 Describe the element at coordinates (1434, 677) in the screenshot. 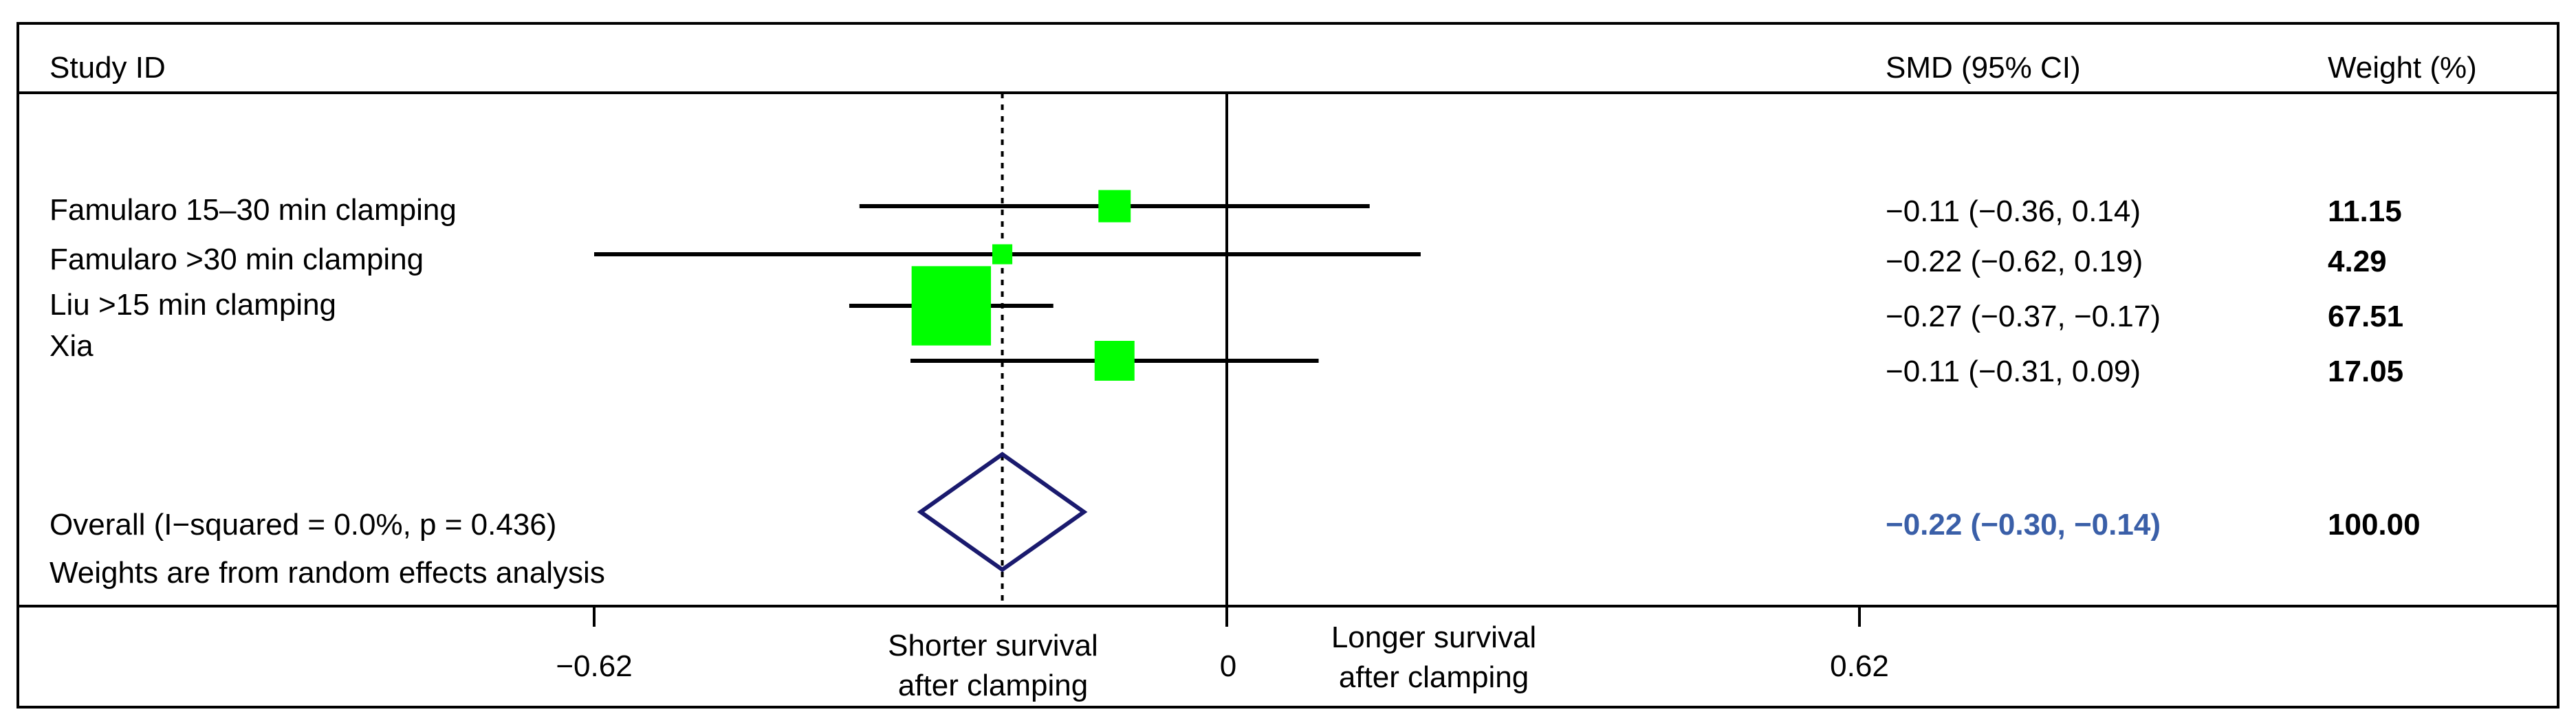

I see `right-direction-label-line2: after clamping` at that location.